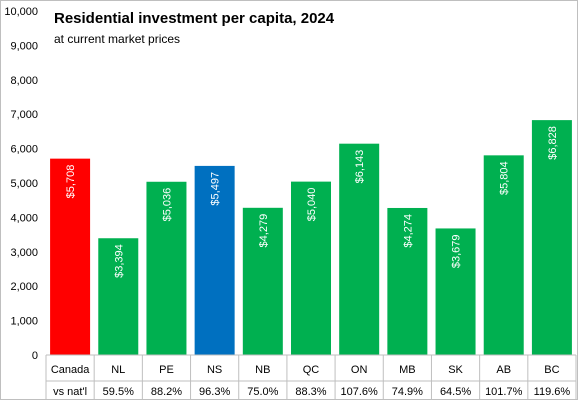 This screenshot has height=402, width=580. I want to click on category-label: MB, so click(407, 370).